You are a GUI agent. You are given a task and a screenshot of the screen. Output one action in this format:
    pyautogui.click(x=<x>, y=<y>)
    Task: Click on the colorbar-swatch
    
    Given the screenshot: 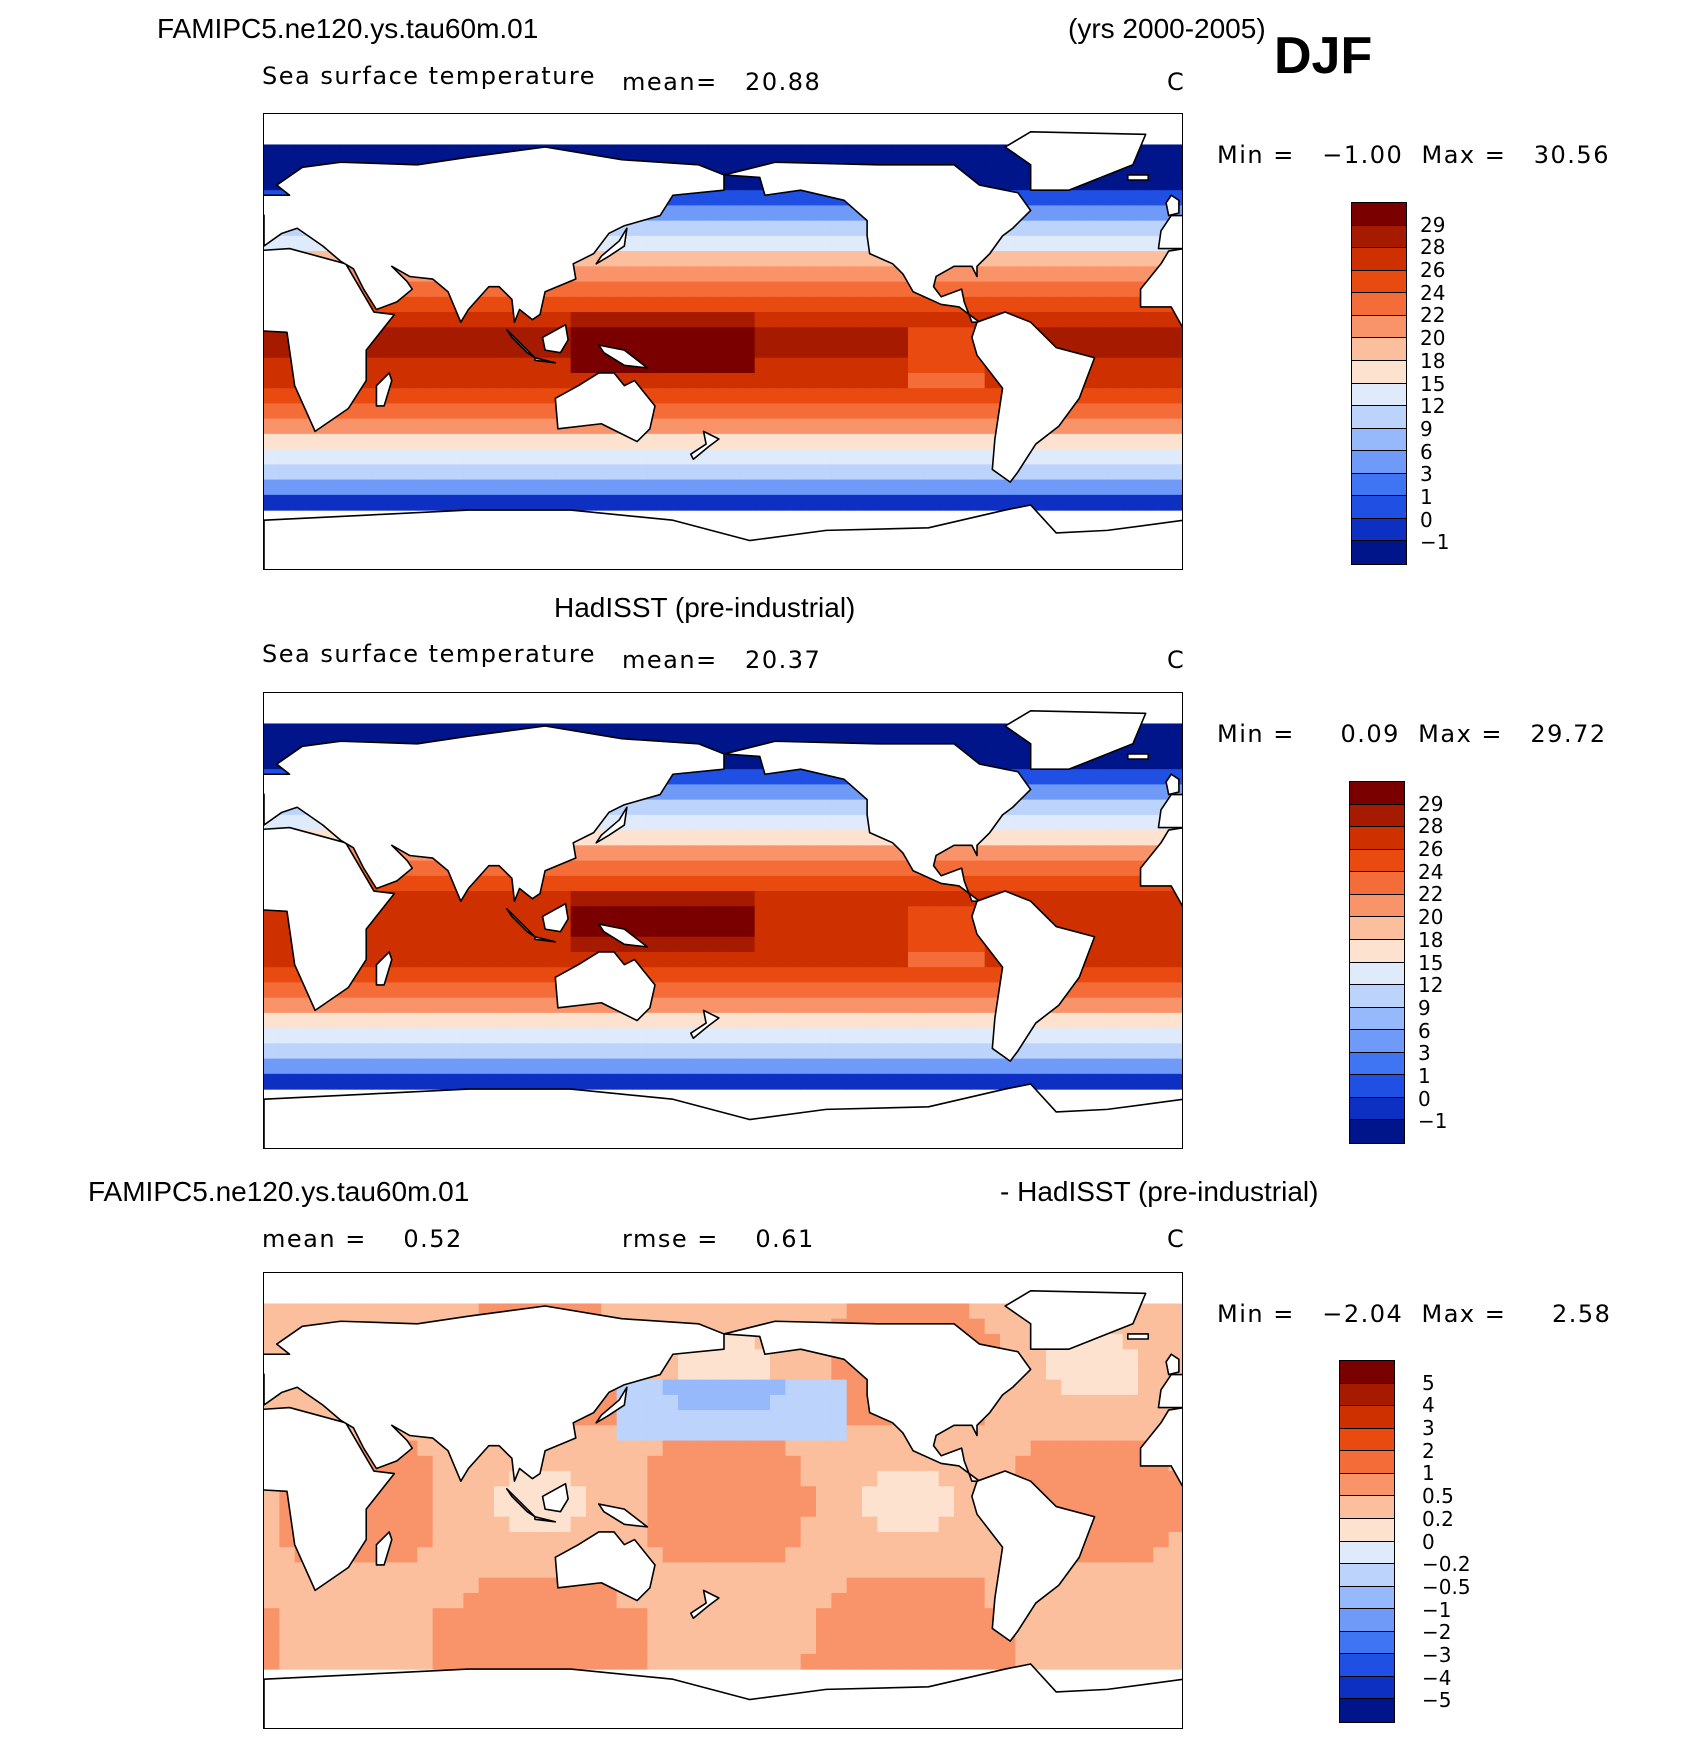 What is the action you would take?
    pyautogui.click(x=1377, y=928)
    